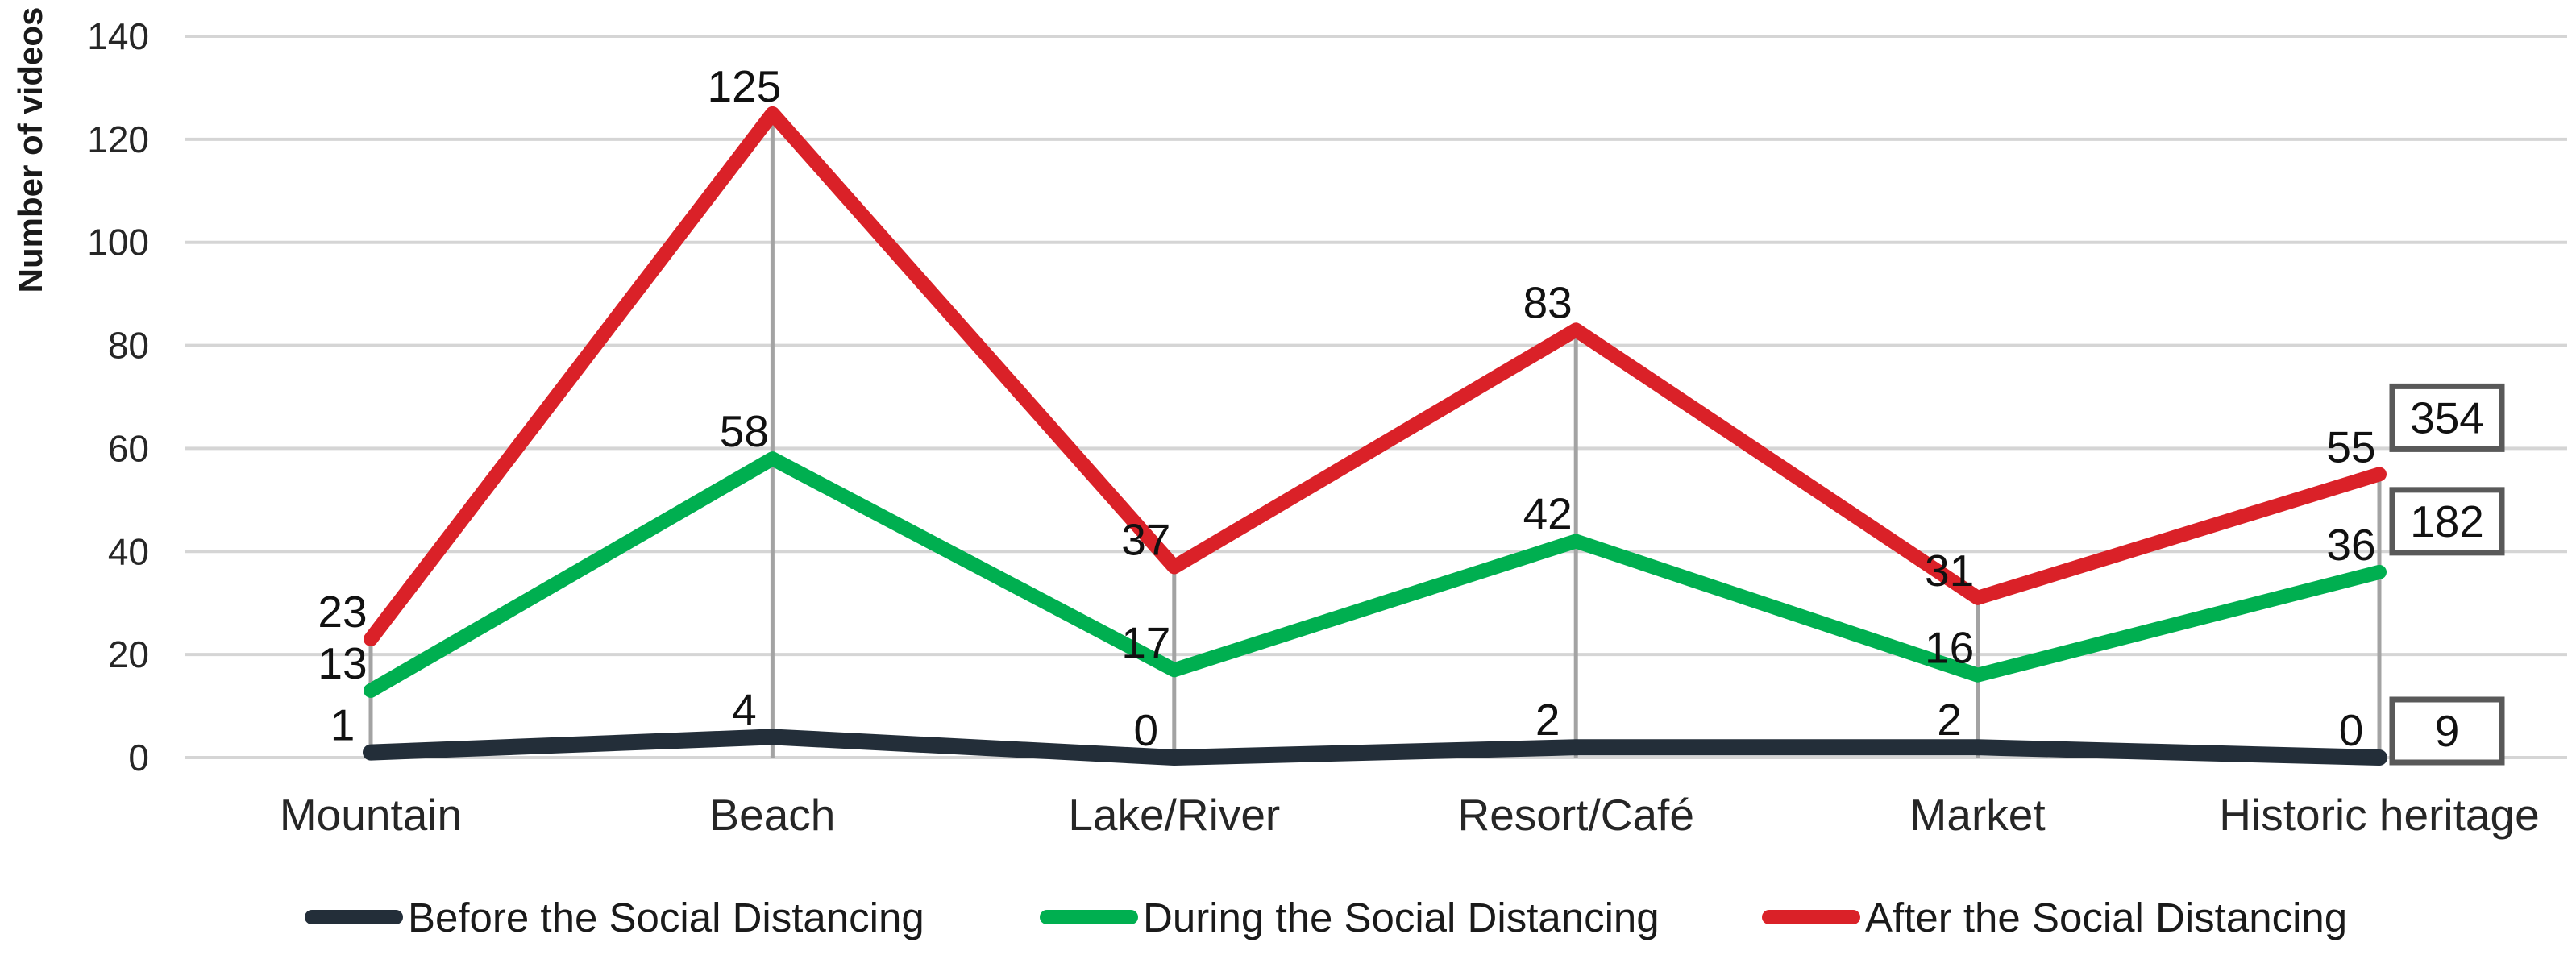 The width and height of the screenshot is (2576, 955). Describe the element at coordinates (744, 709) in the screenshot. I see `data-label-before-the-social-distancing: 4` at that location.